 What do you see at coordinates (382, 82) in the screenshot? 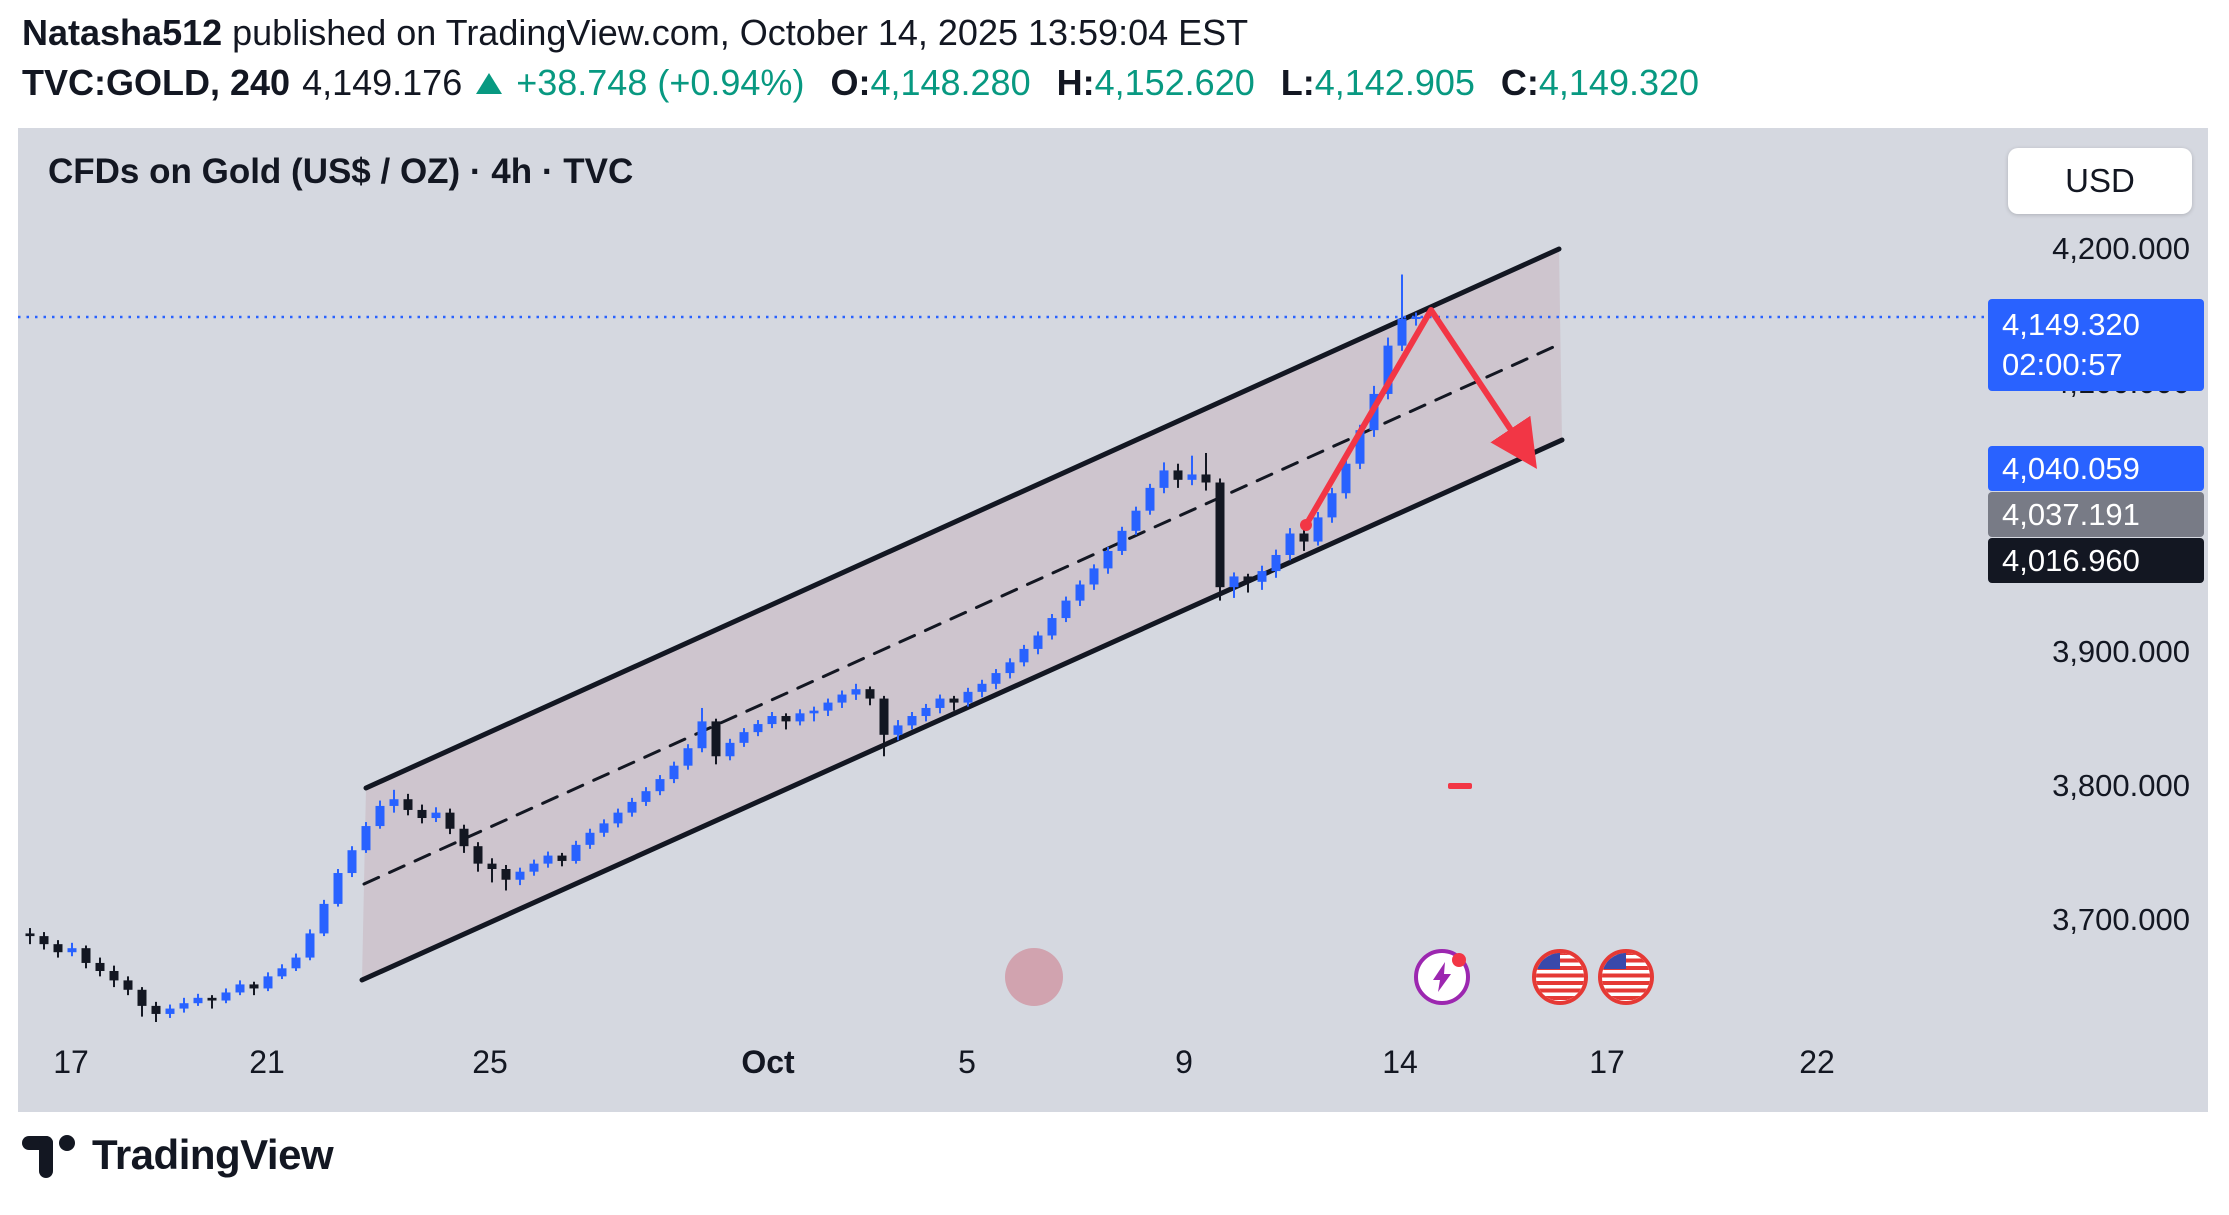
I see `last-price: 4,149.176` at bounding box center [382, 82].